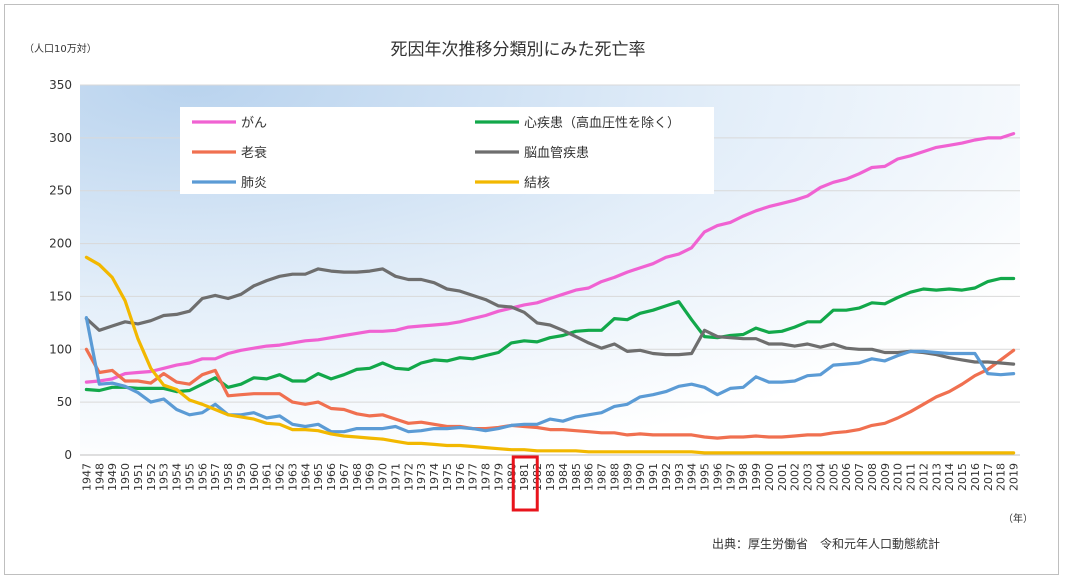 The image size is (1065, 581). What do you see at coordinates (421, 477) in the screenshot?
I see `x-tick-label: 1973` at bounding box center [421, 477].